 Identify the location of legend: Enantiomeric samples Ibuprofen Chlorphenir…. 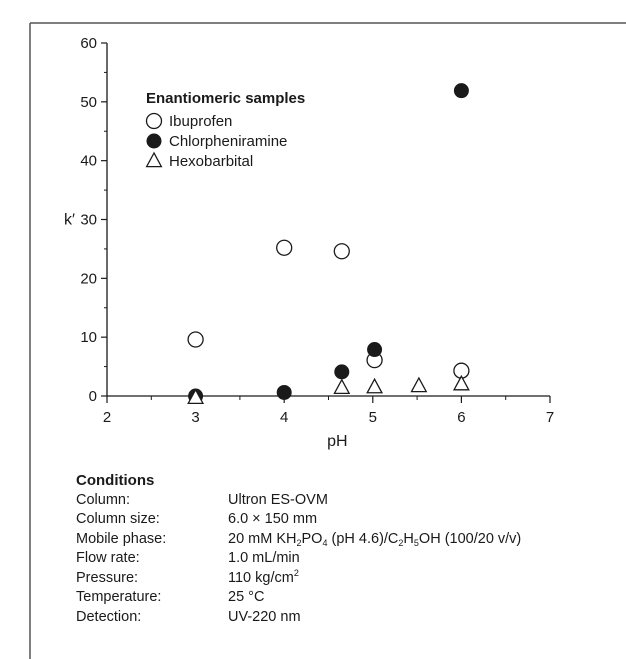
(225, 130).